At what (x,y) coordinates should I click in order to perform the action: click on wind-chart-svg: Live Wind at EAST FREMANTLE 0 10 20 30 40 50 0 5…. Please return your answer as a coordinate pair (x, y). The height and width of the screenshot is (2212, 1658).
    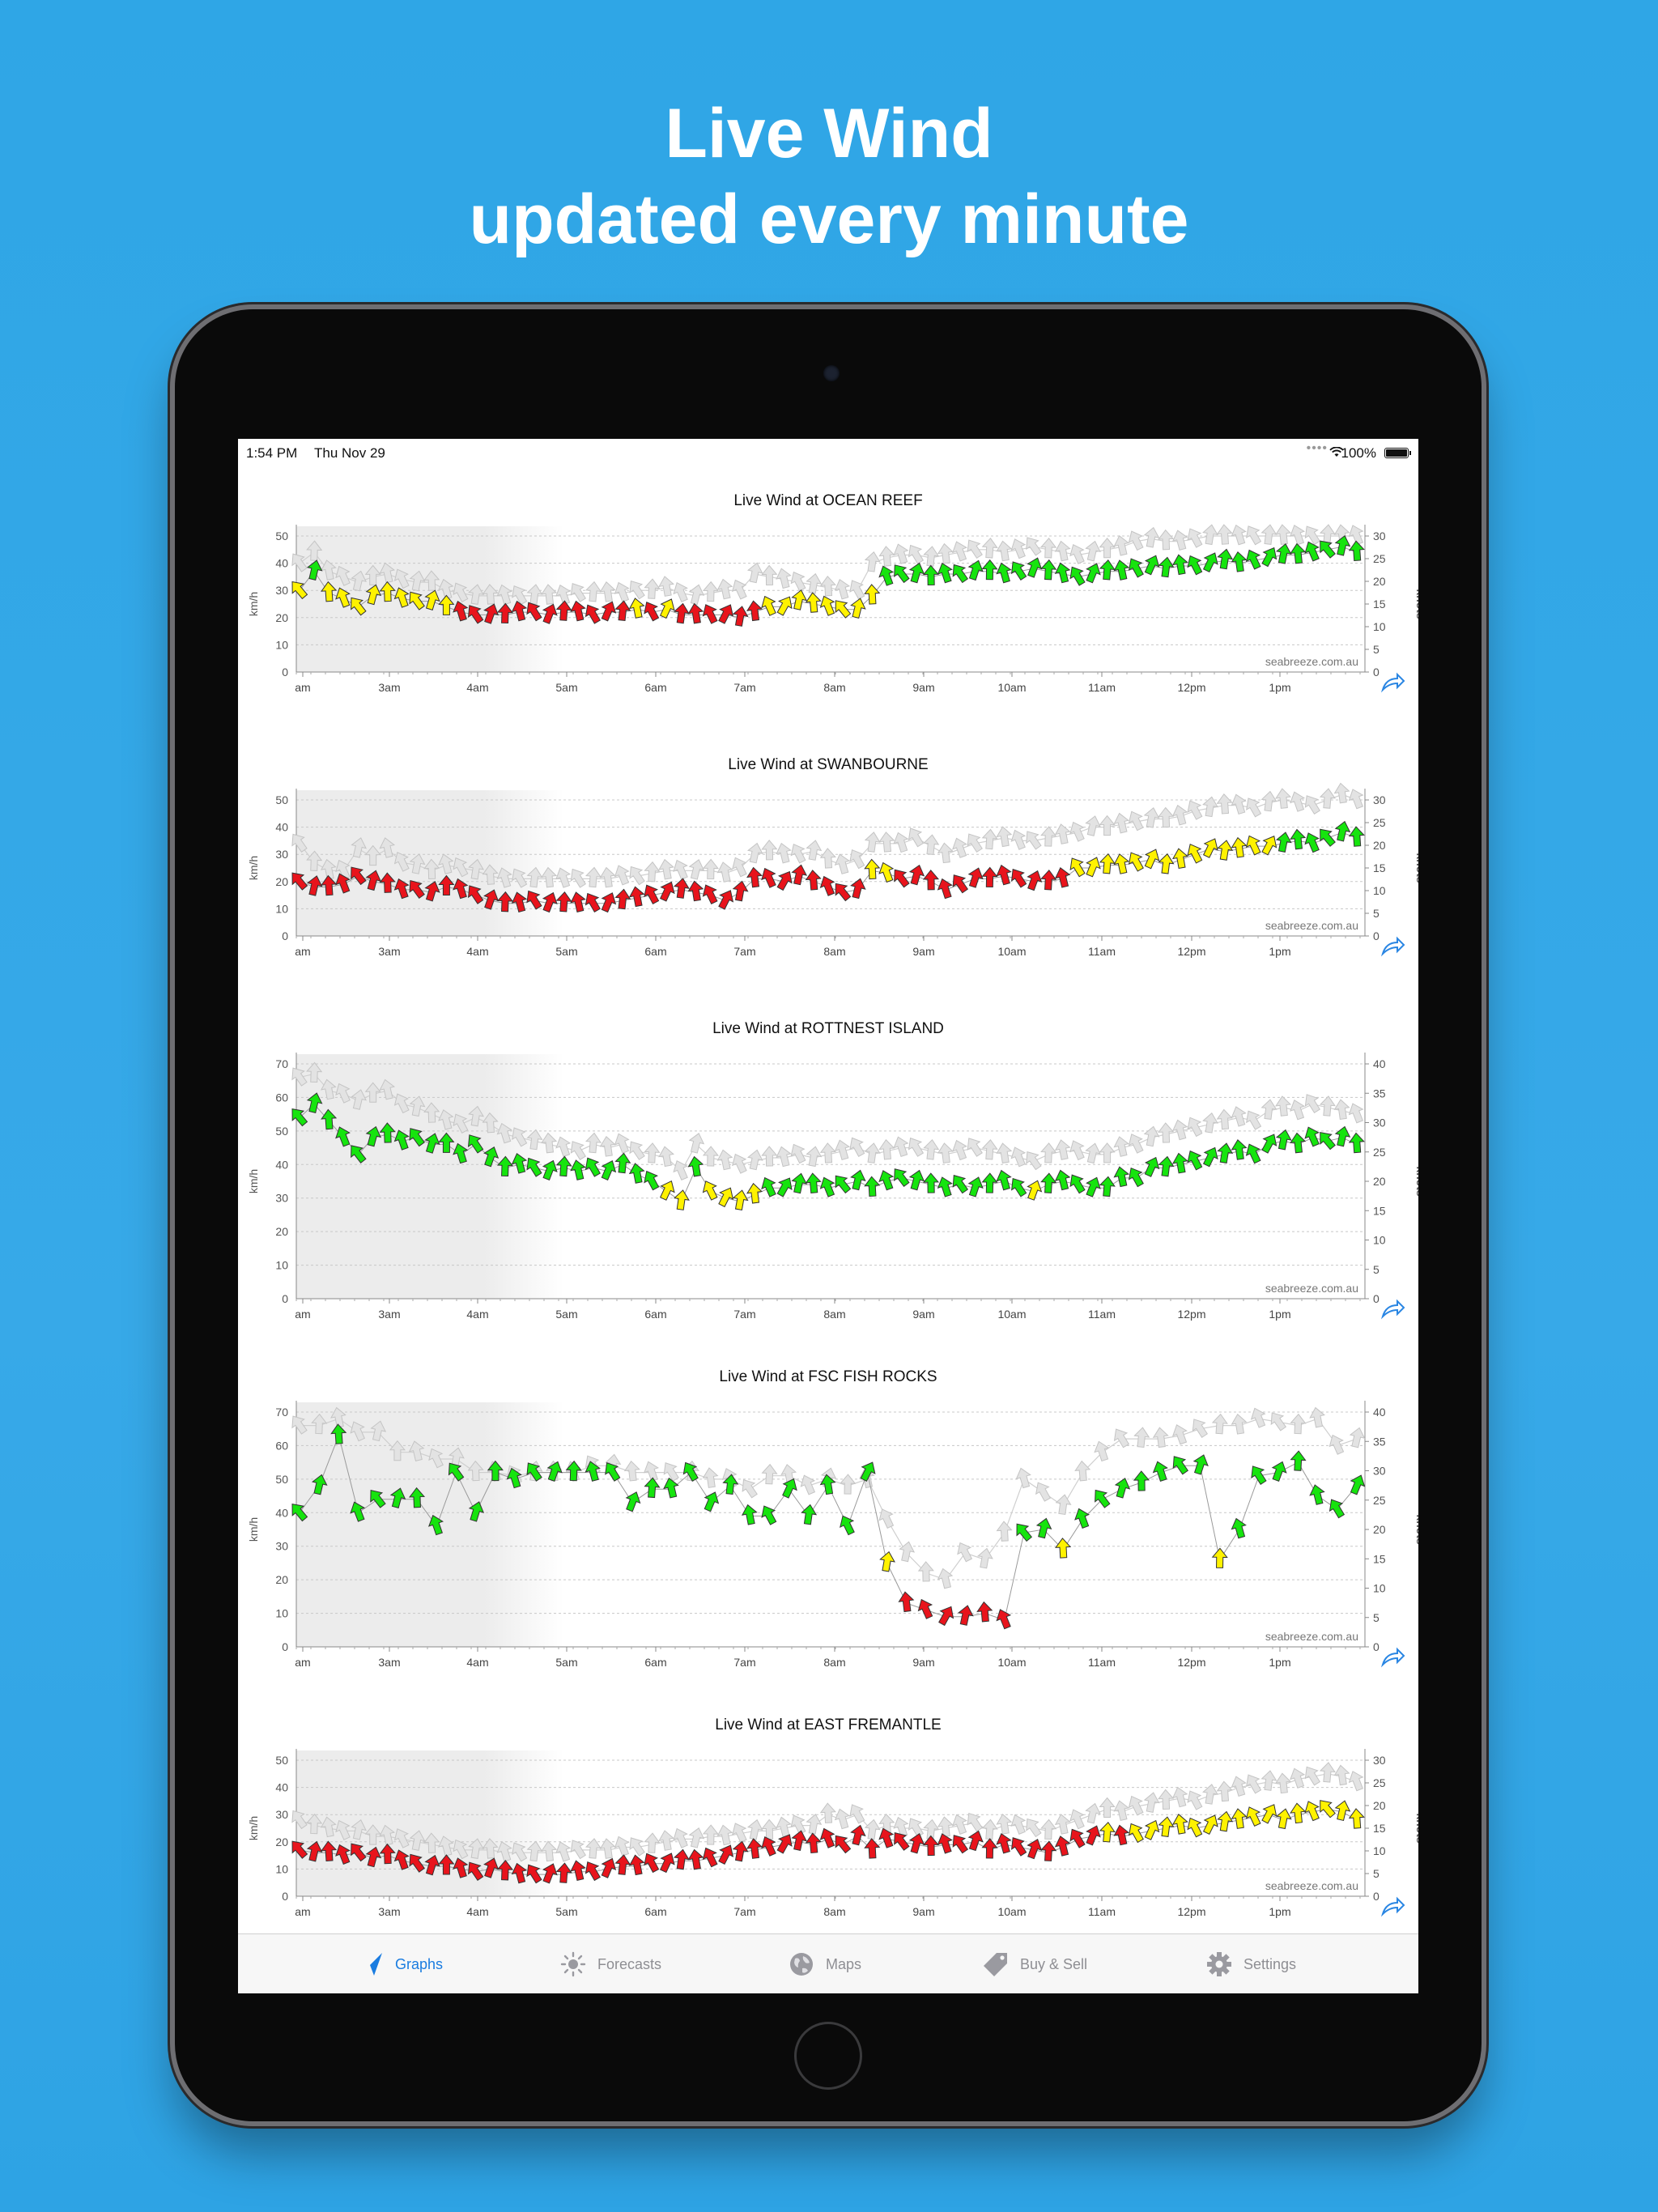
    Looking at the image, I should click on (832, 1817).